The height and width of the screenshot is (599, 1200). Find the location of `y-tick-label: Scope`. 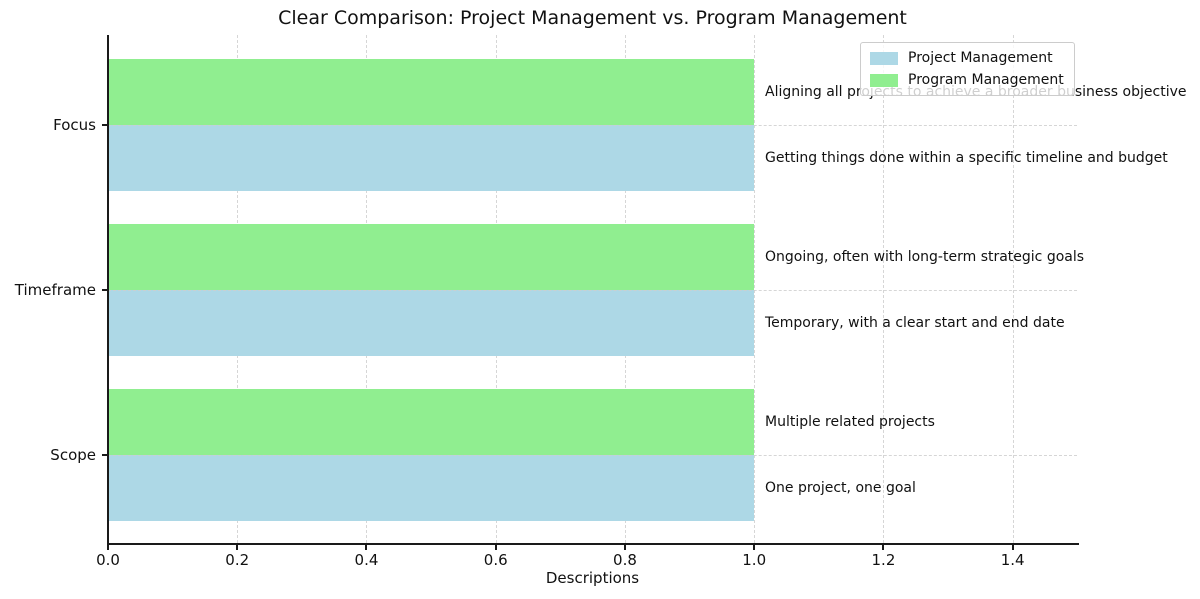

y-tick-label: Scope is located at coordinates (73, 455).